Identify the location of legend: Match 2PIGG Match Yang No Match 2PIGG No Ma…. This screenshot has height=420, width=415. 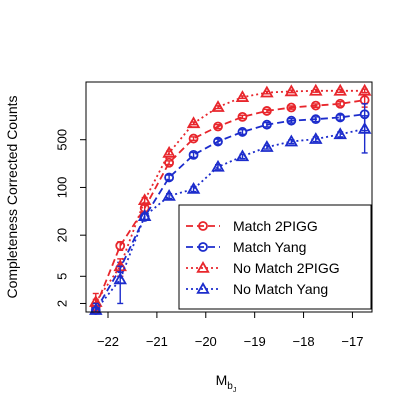
(275, 257).